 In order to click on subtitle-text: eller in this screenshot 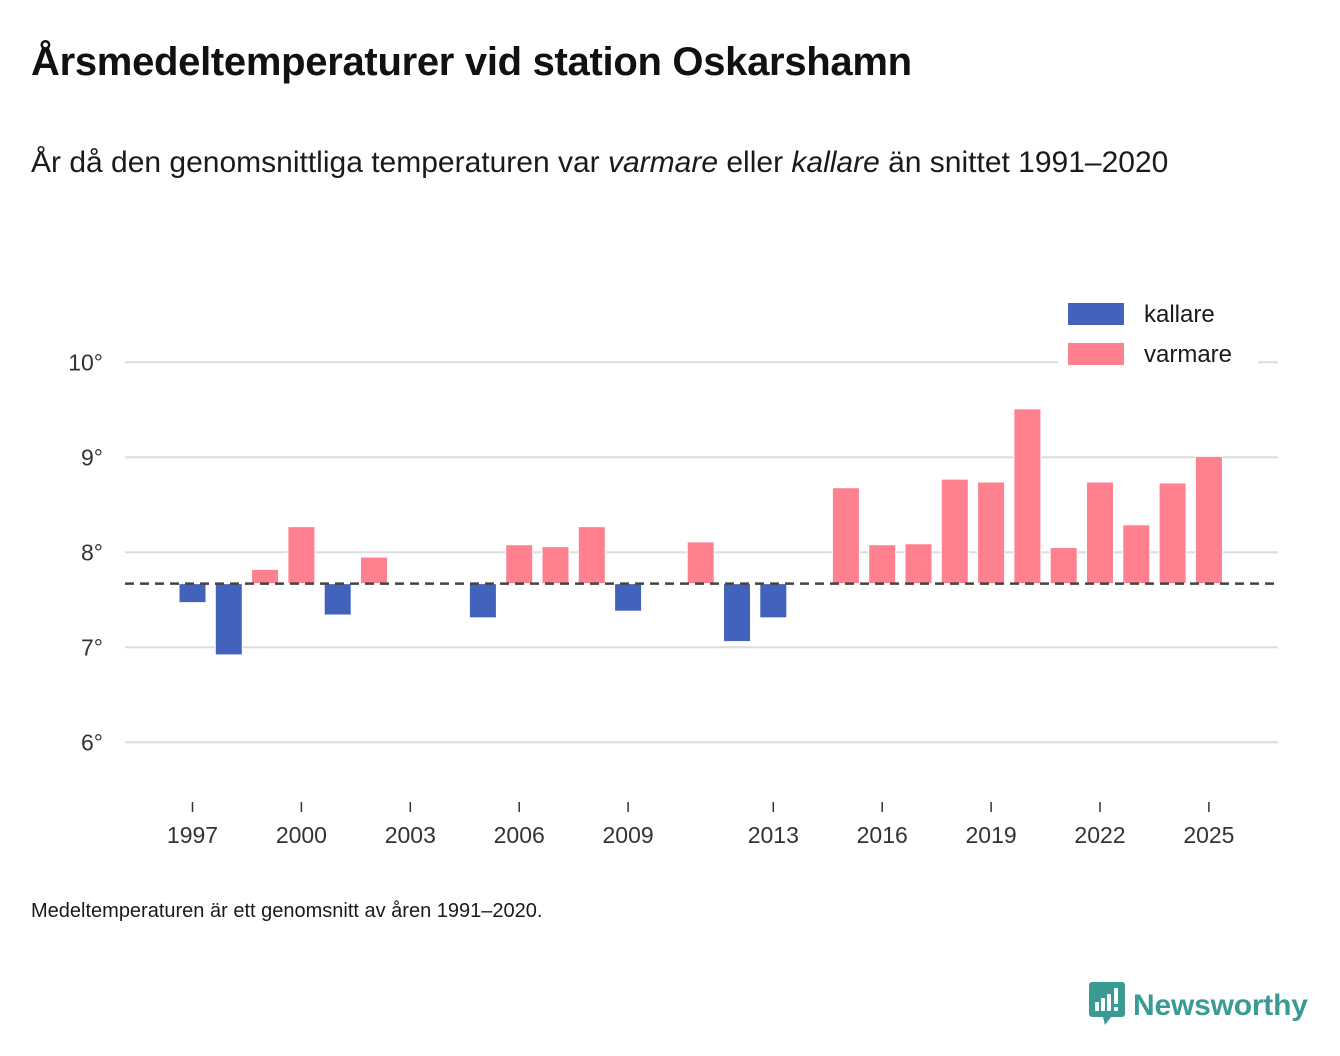, I will do `click(755, 162)`.